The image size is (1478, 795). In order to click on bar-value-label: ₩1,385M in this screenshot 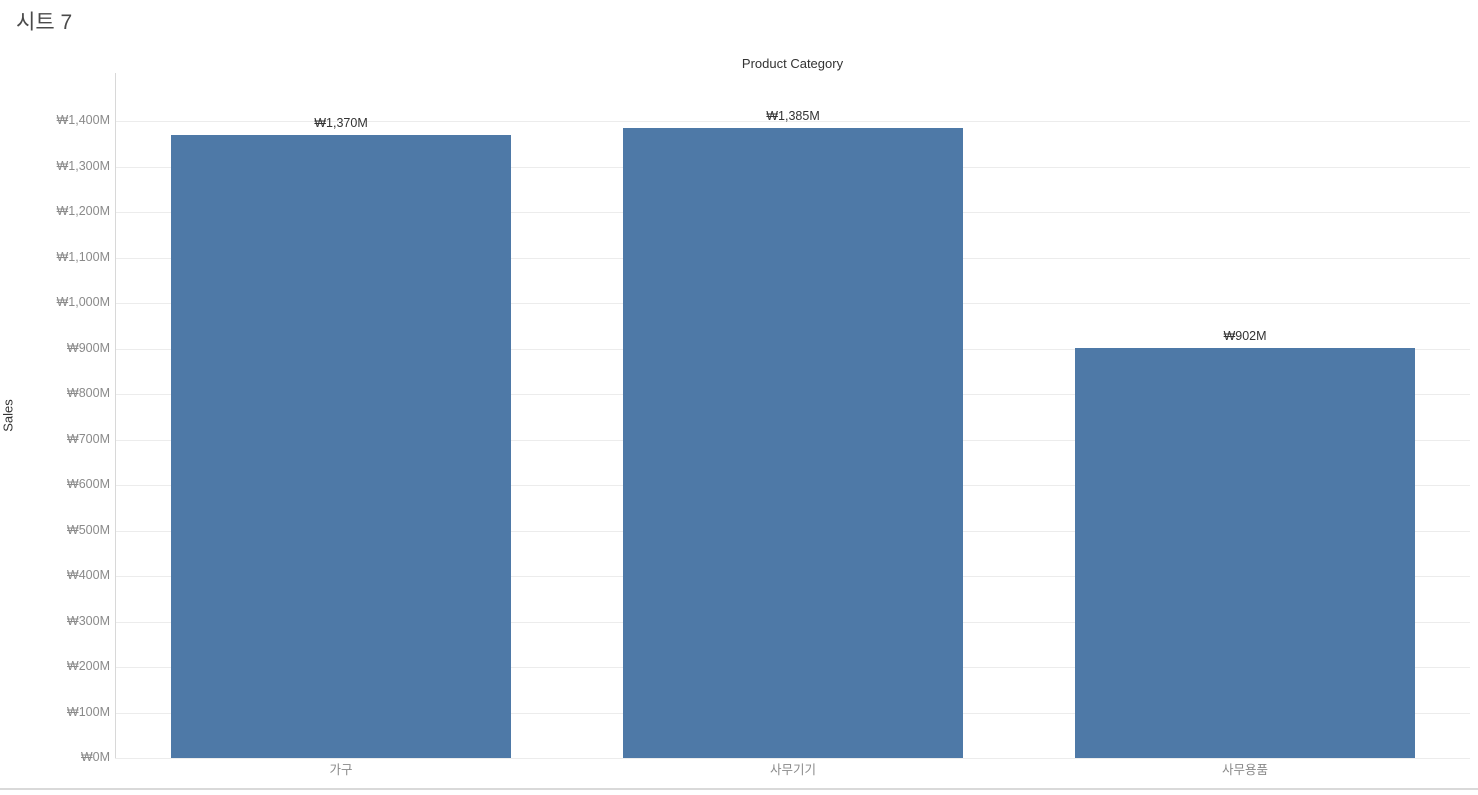, I will do `click(793, 115)`.